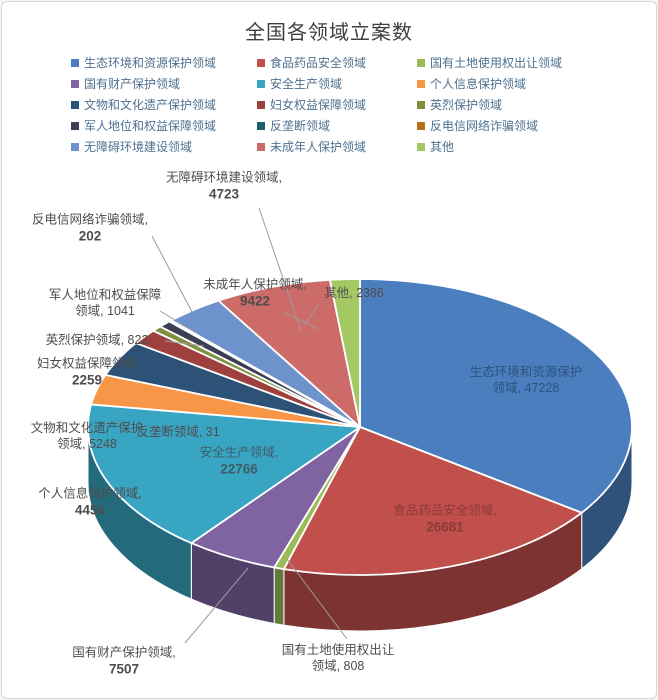  I want to click on legend-label: 无障碍环境建设领域, so click(138, 147).